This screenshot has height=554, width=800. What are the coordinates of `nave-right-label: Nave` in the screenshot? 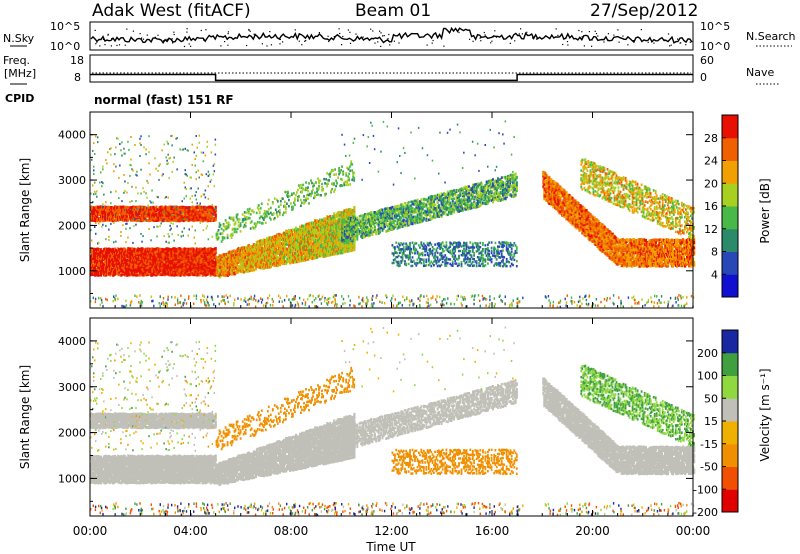 It's located at (760, 72).